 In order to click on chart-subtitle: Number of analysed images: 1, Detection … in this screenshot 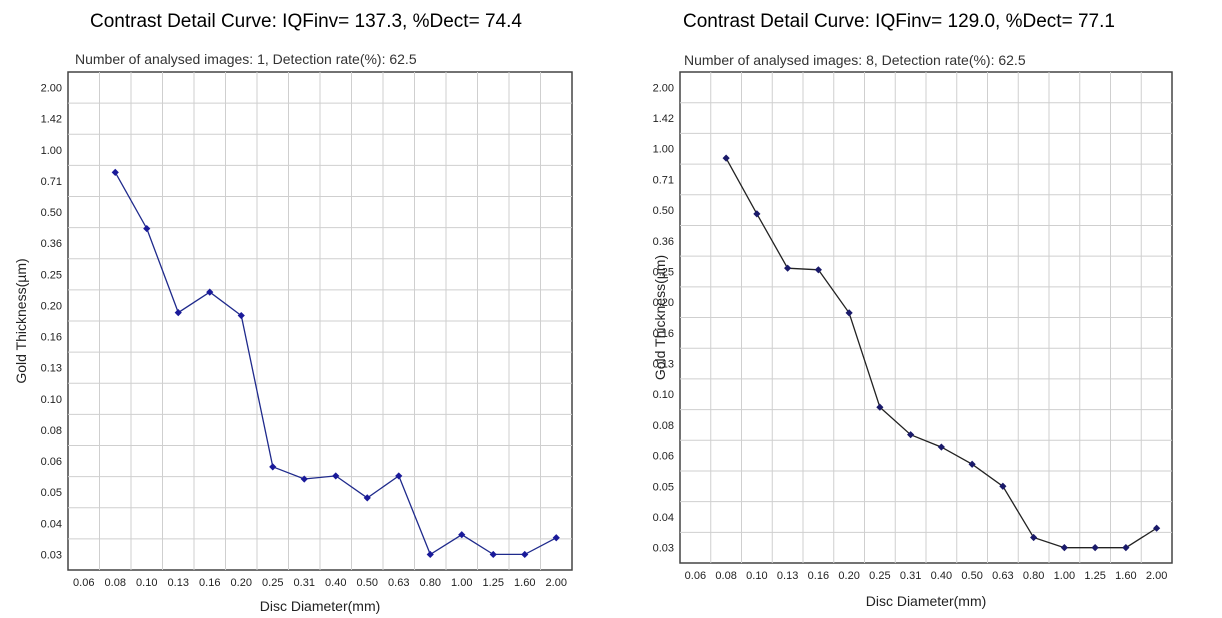, I will do `click(246, 59)`.